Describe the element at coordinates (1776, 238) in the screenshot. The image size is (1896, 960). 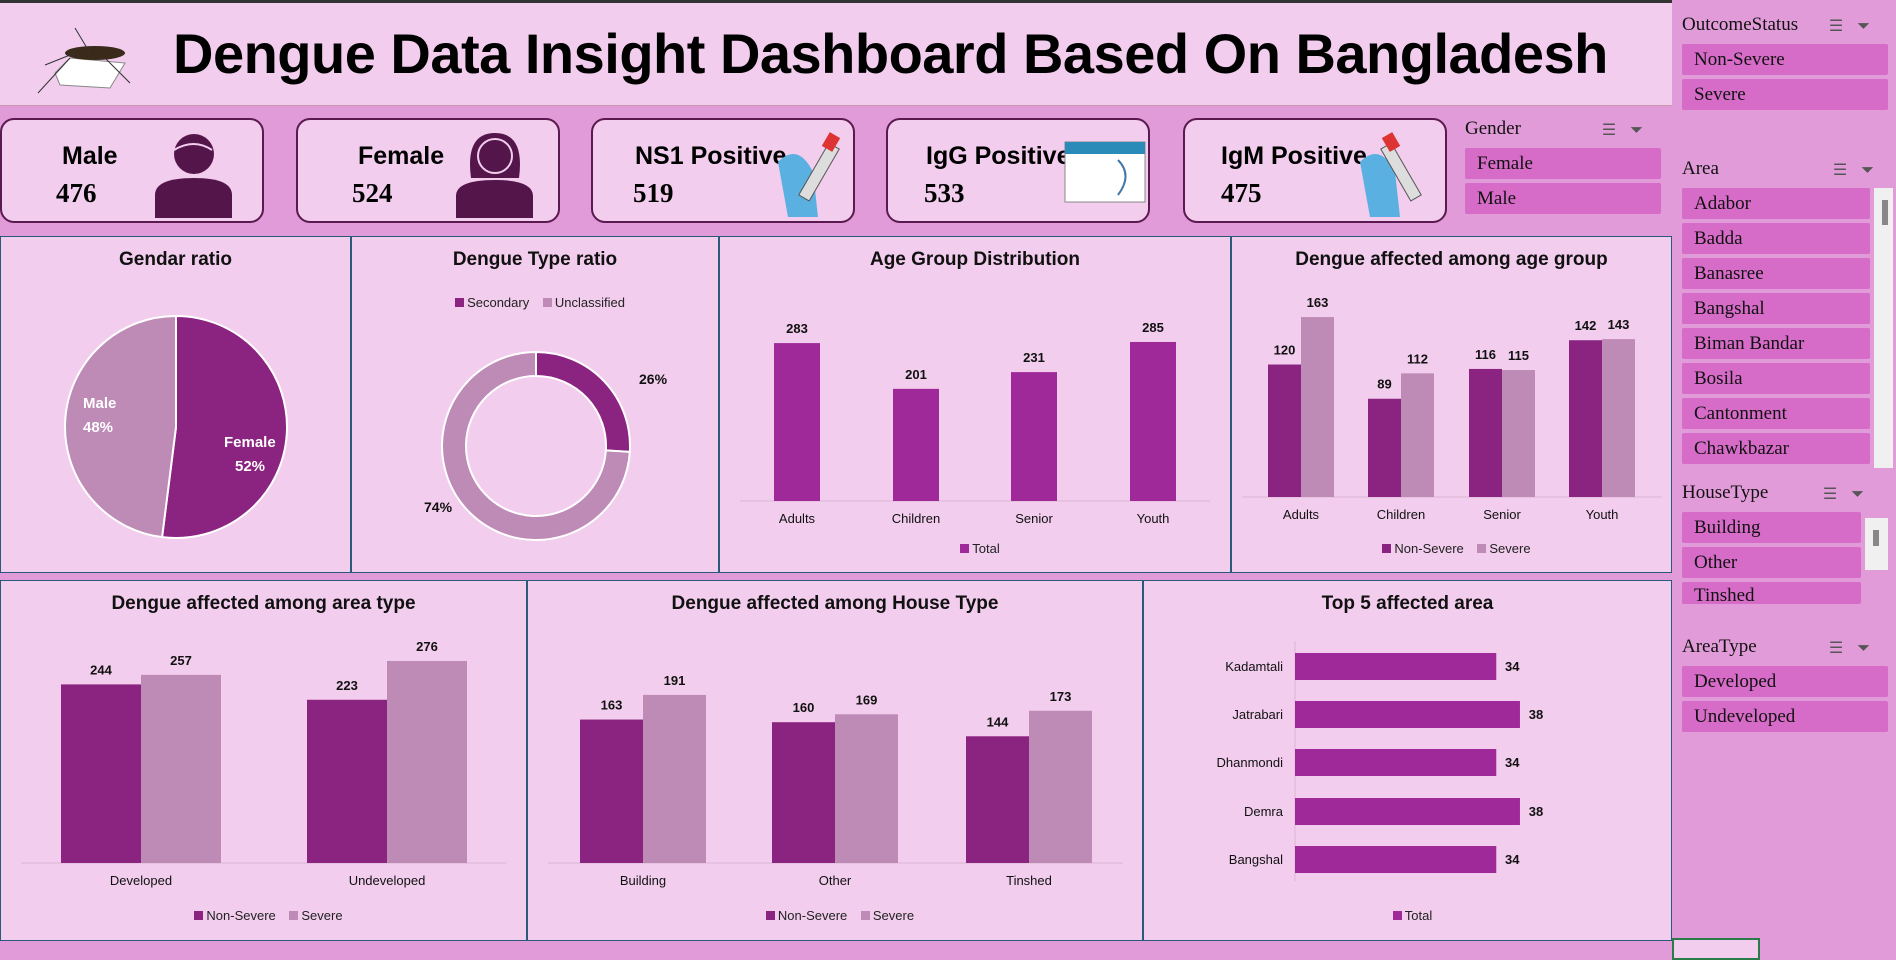
I see `slicer-item-area: Badda` at that location.